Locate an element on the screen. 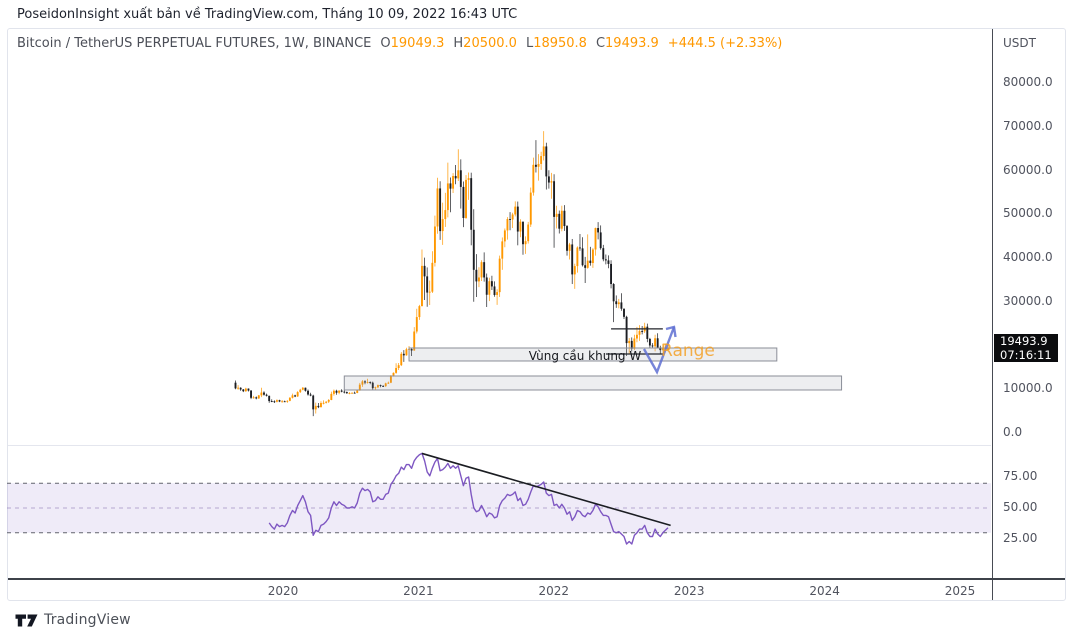  high-value: 20500.0 is located at coordinates (490, 43).